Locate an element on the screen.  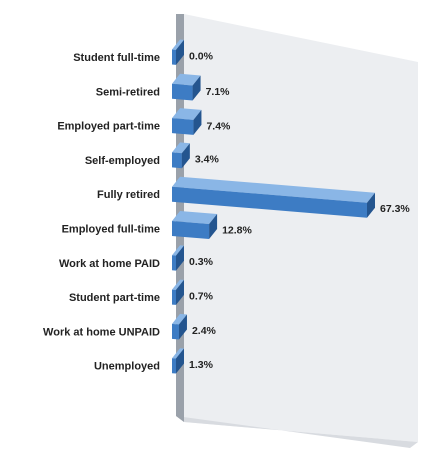
chart-floor is located at coordinates (297, 432).